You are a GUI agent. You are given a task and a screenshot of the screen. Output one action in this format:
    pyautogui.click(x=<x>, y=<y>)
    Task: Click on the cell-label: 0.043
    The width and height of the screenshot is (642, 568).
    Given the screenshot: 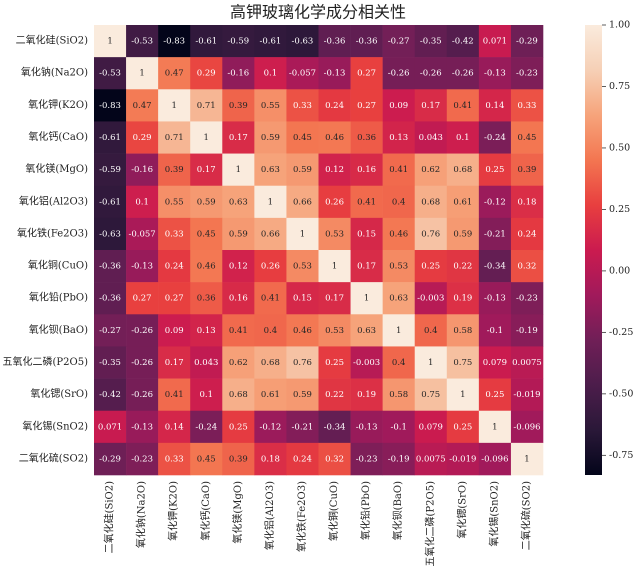 What is the action you would take?
    pyautogui.click(x=206, y=363)
    